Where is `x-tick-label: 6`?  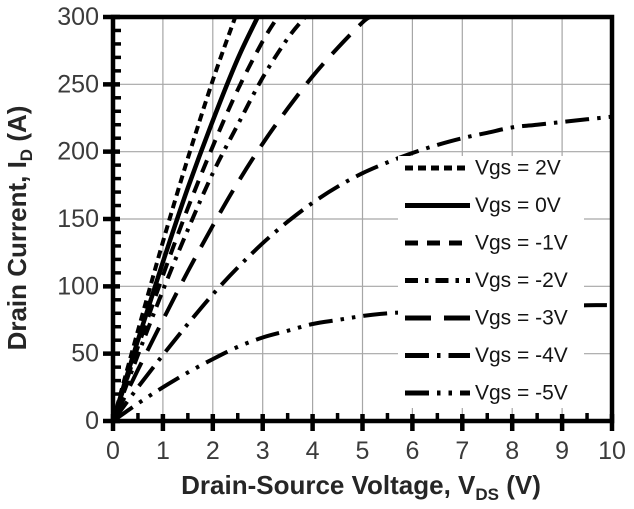
x-tick-label: 6 is located at coordinates (412, 451).